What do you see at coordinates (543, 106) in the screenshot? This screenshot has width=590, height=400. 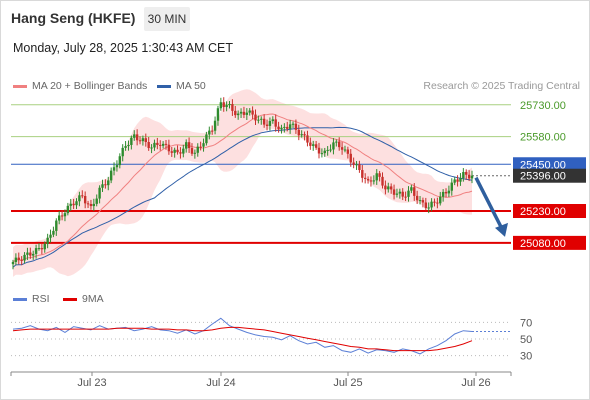 I see `level-label-25730.00: 25730.00` at bounding box center [543, 106].